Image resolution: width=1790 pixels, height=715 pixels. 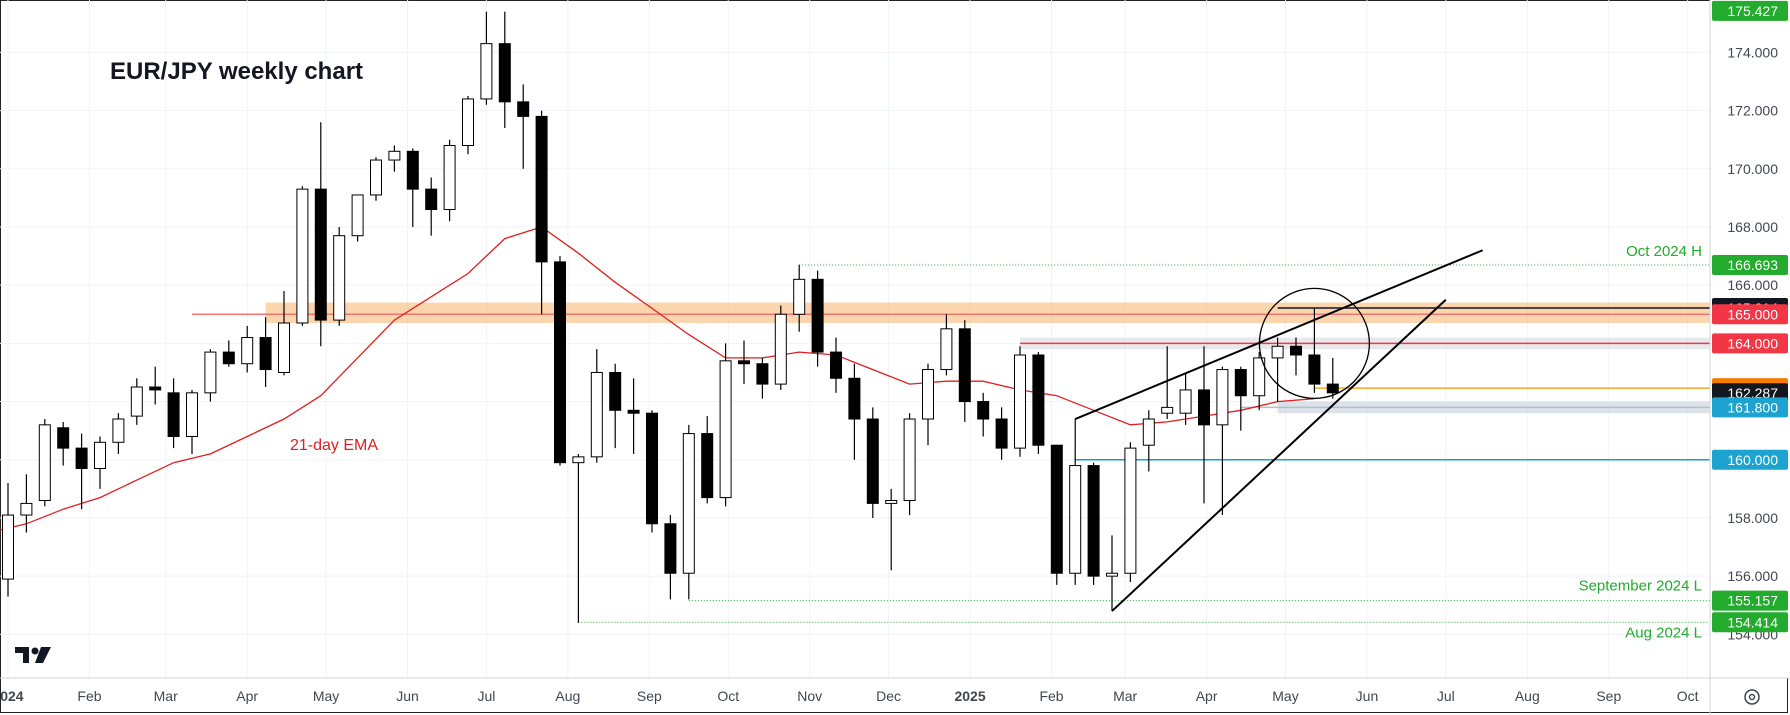 What do you see at coordinates (1752, 169) in the screenshot?
I see `y-tick-label: 170.000` at bounding box center [1752, 169].